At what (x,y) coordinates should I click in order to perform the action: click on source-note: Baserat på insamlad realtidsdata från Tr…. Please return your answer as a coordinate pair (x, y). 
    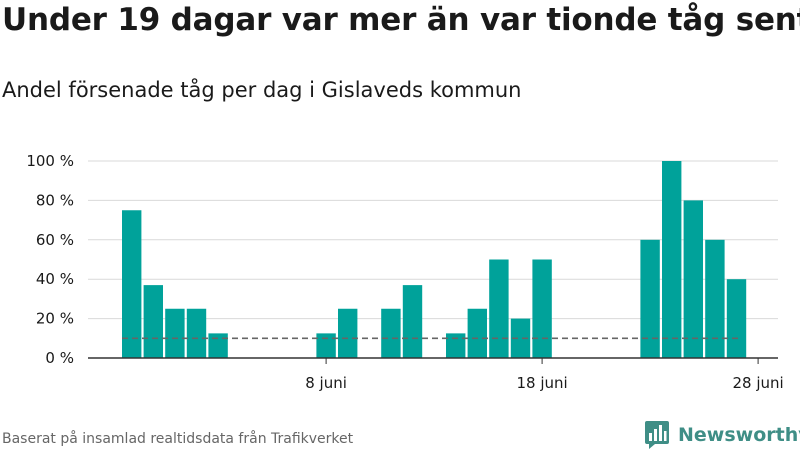
    Looking at the image, I should click on (178, 439).